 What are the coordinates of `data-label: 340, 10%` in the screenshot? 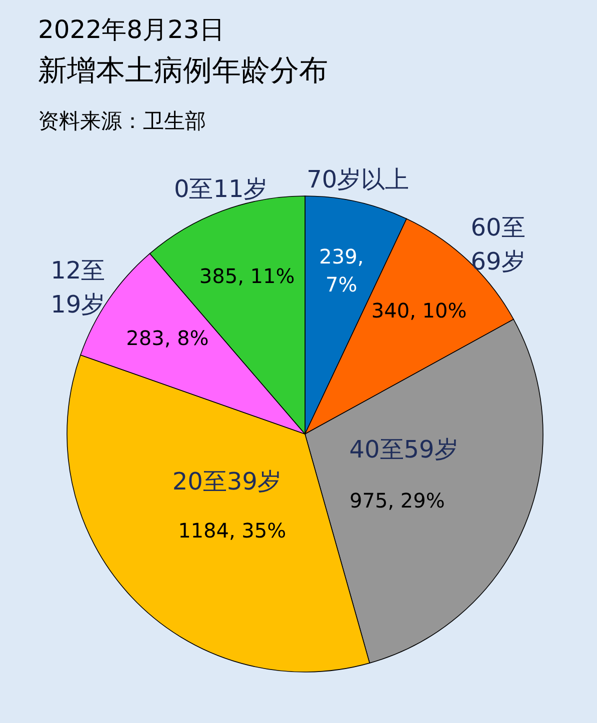 It's located at (419, 311).